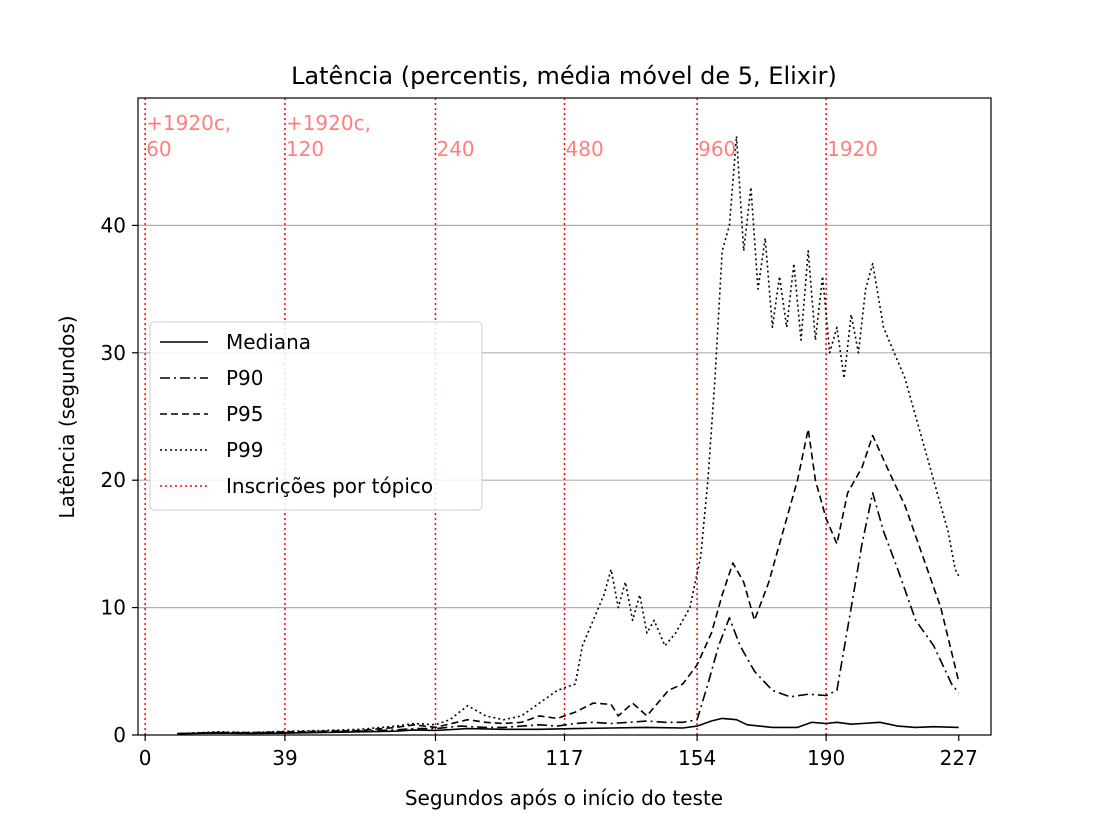  Describe the element at coordinates (113, 353) in the screenshot. I see `y-tick-label: 30` at that location.